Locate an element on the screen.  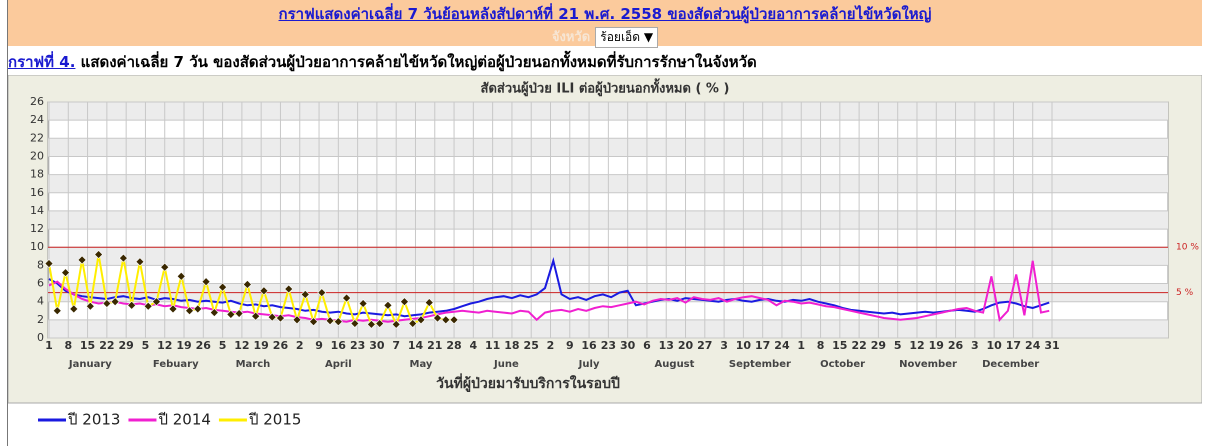
province-value: ร้อยเอ็ด is located at coordinates (620, 37).